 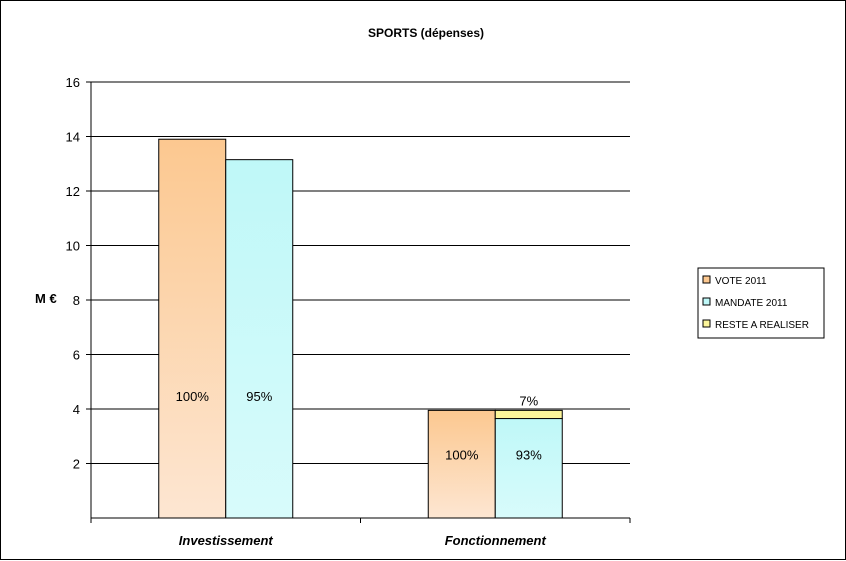 I want to click on legend-swatch-vote, so click(x=706, y=279).